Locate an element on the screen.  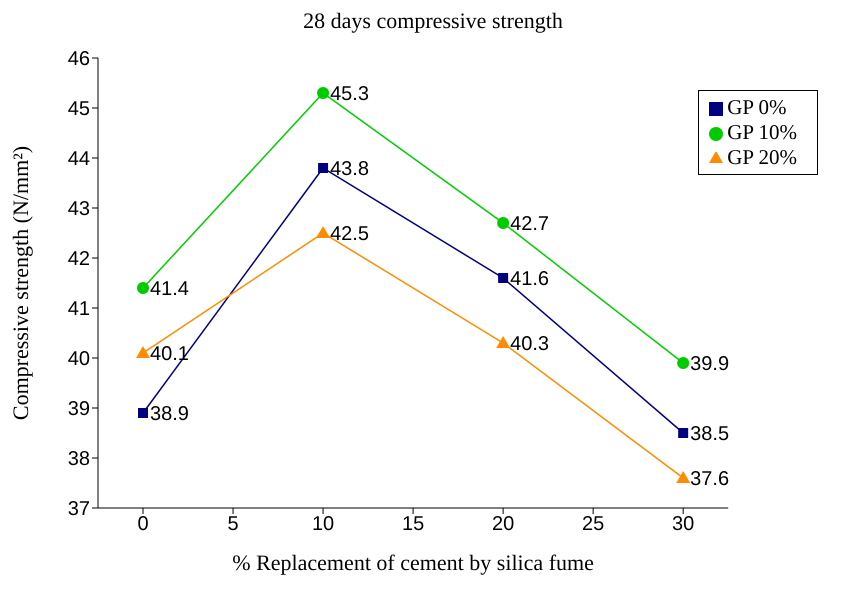
x-tick-label: 15 is located at coordinates (413, 524).